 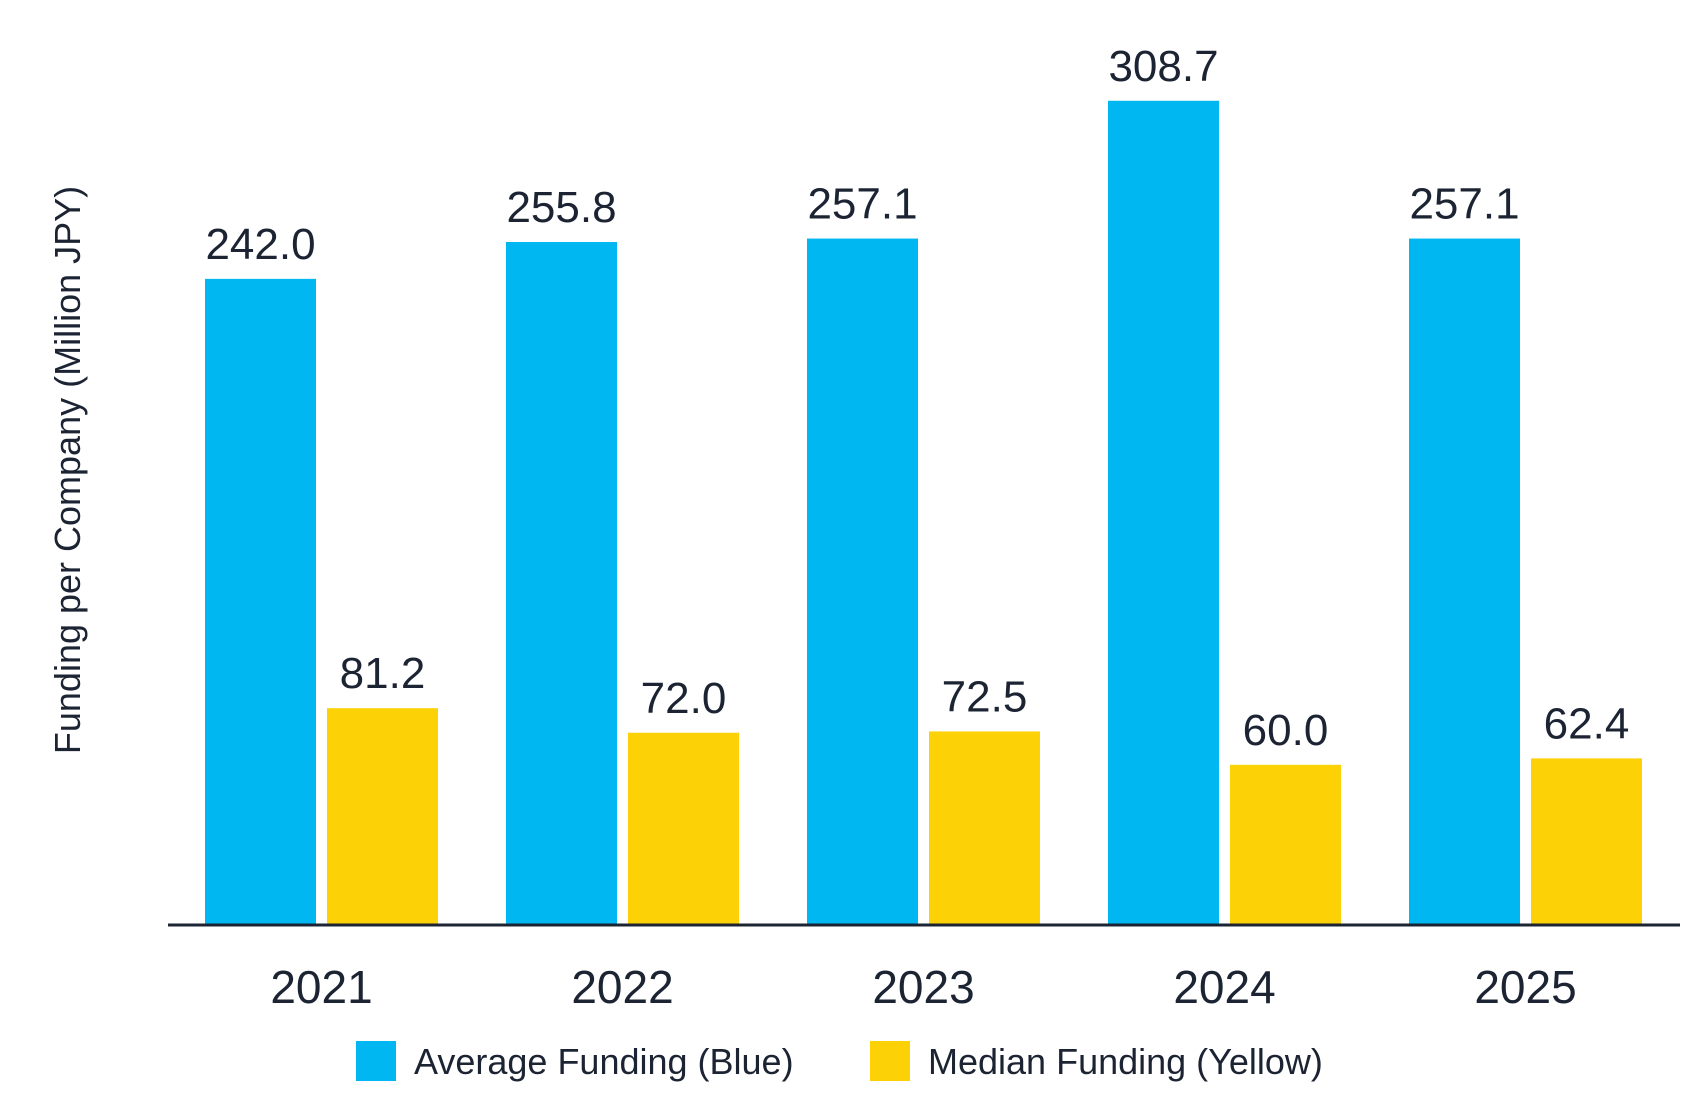 I want to click on data-label-median-2024: 60.0, so click(x=1286, y=730).